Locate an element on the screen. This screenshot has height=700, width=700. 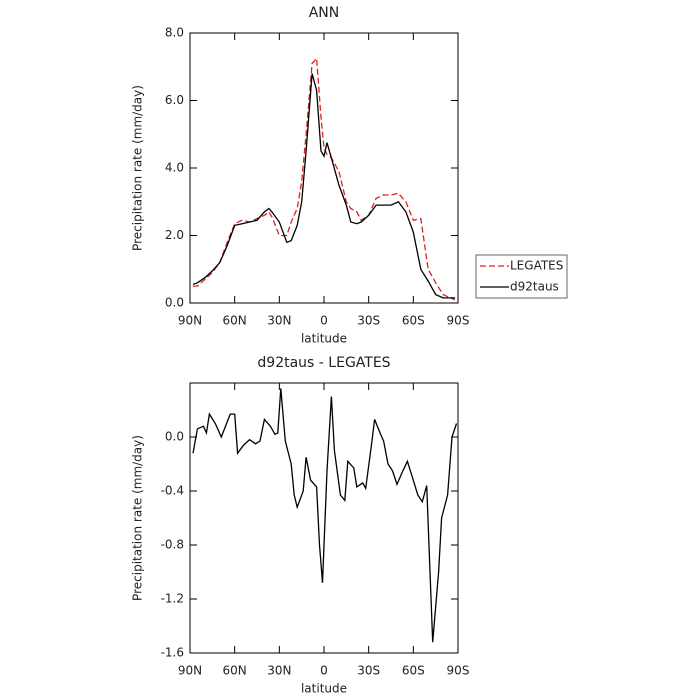
y-tick-label: 8.0 is located at coordinates (174, 33).